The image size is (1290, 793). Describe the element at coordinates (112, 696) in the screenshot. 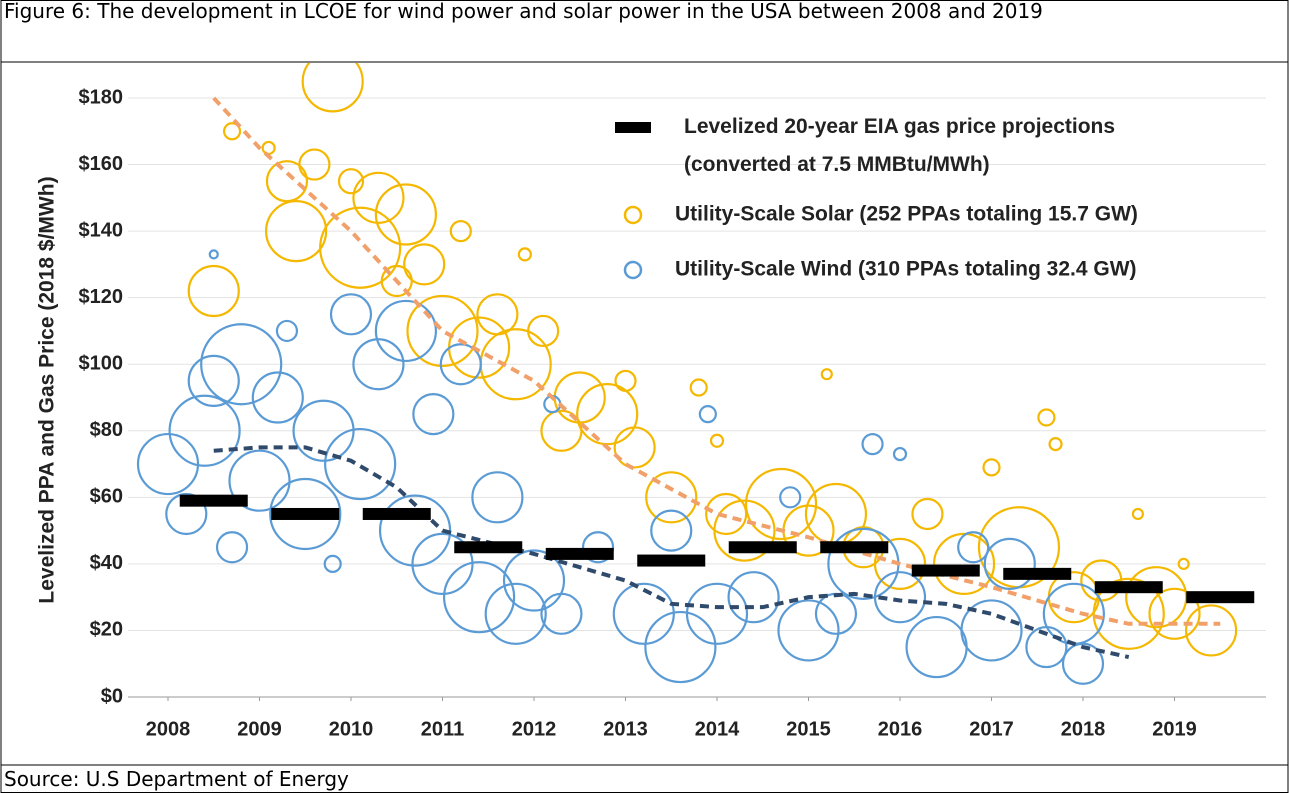

I see `y-tick-label: $0` at that location.